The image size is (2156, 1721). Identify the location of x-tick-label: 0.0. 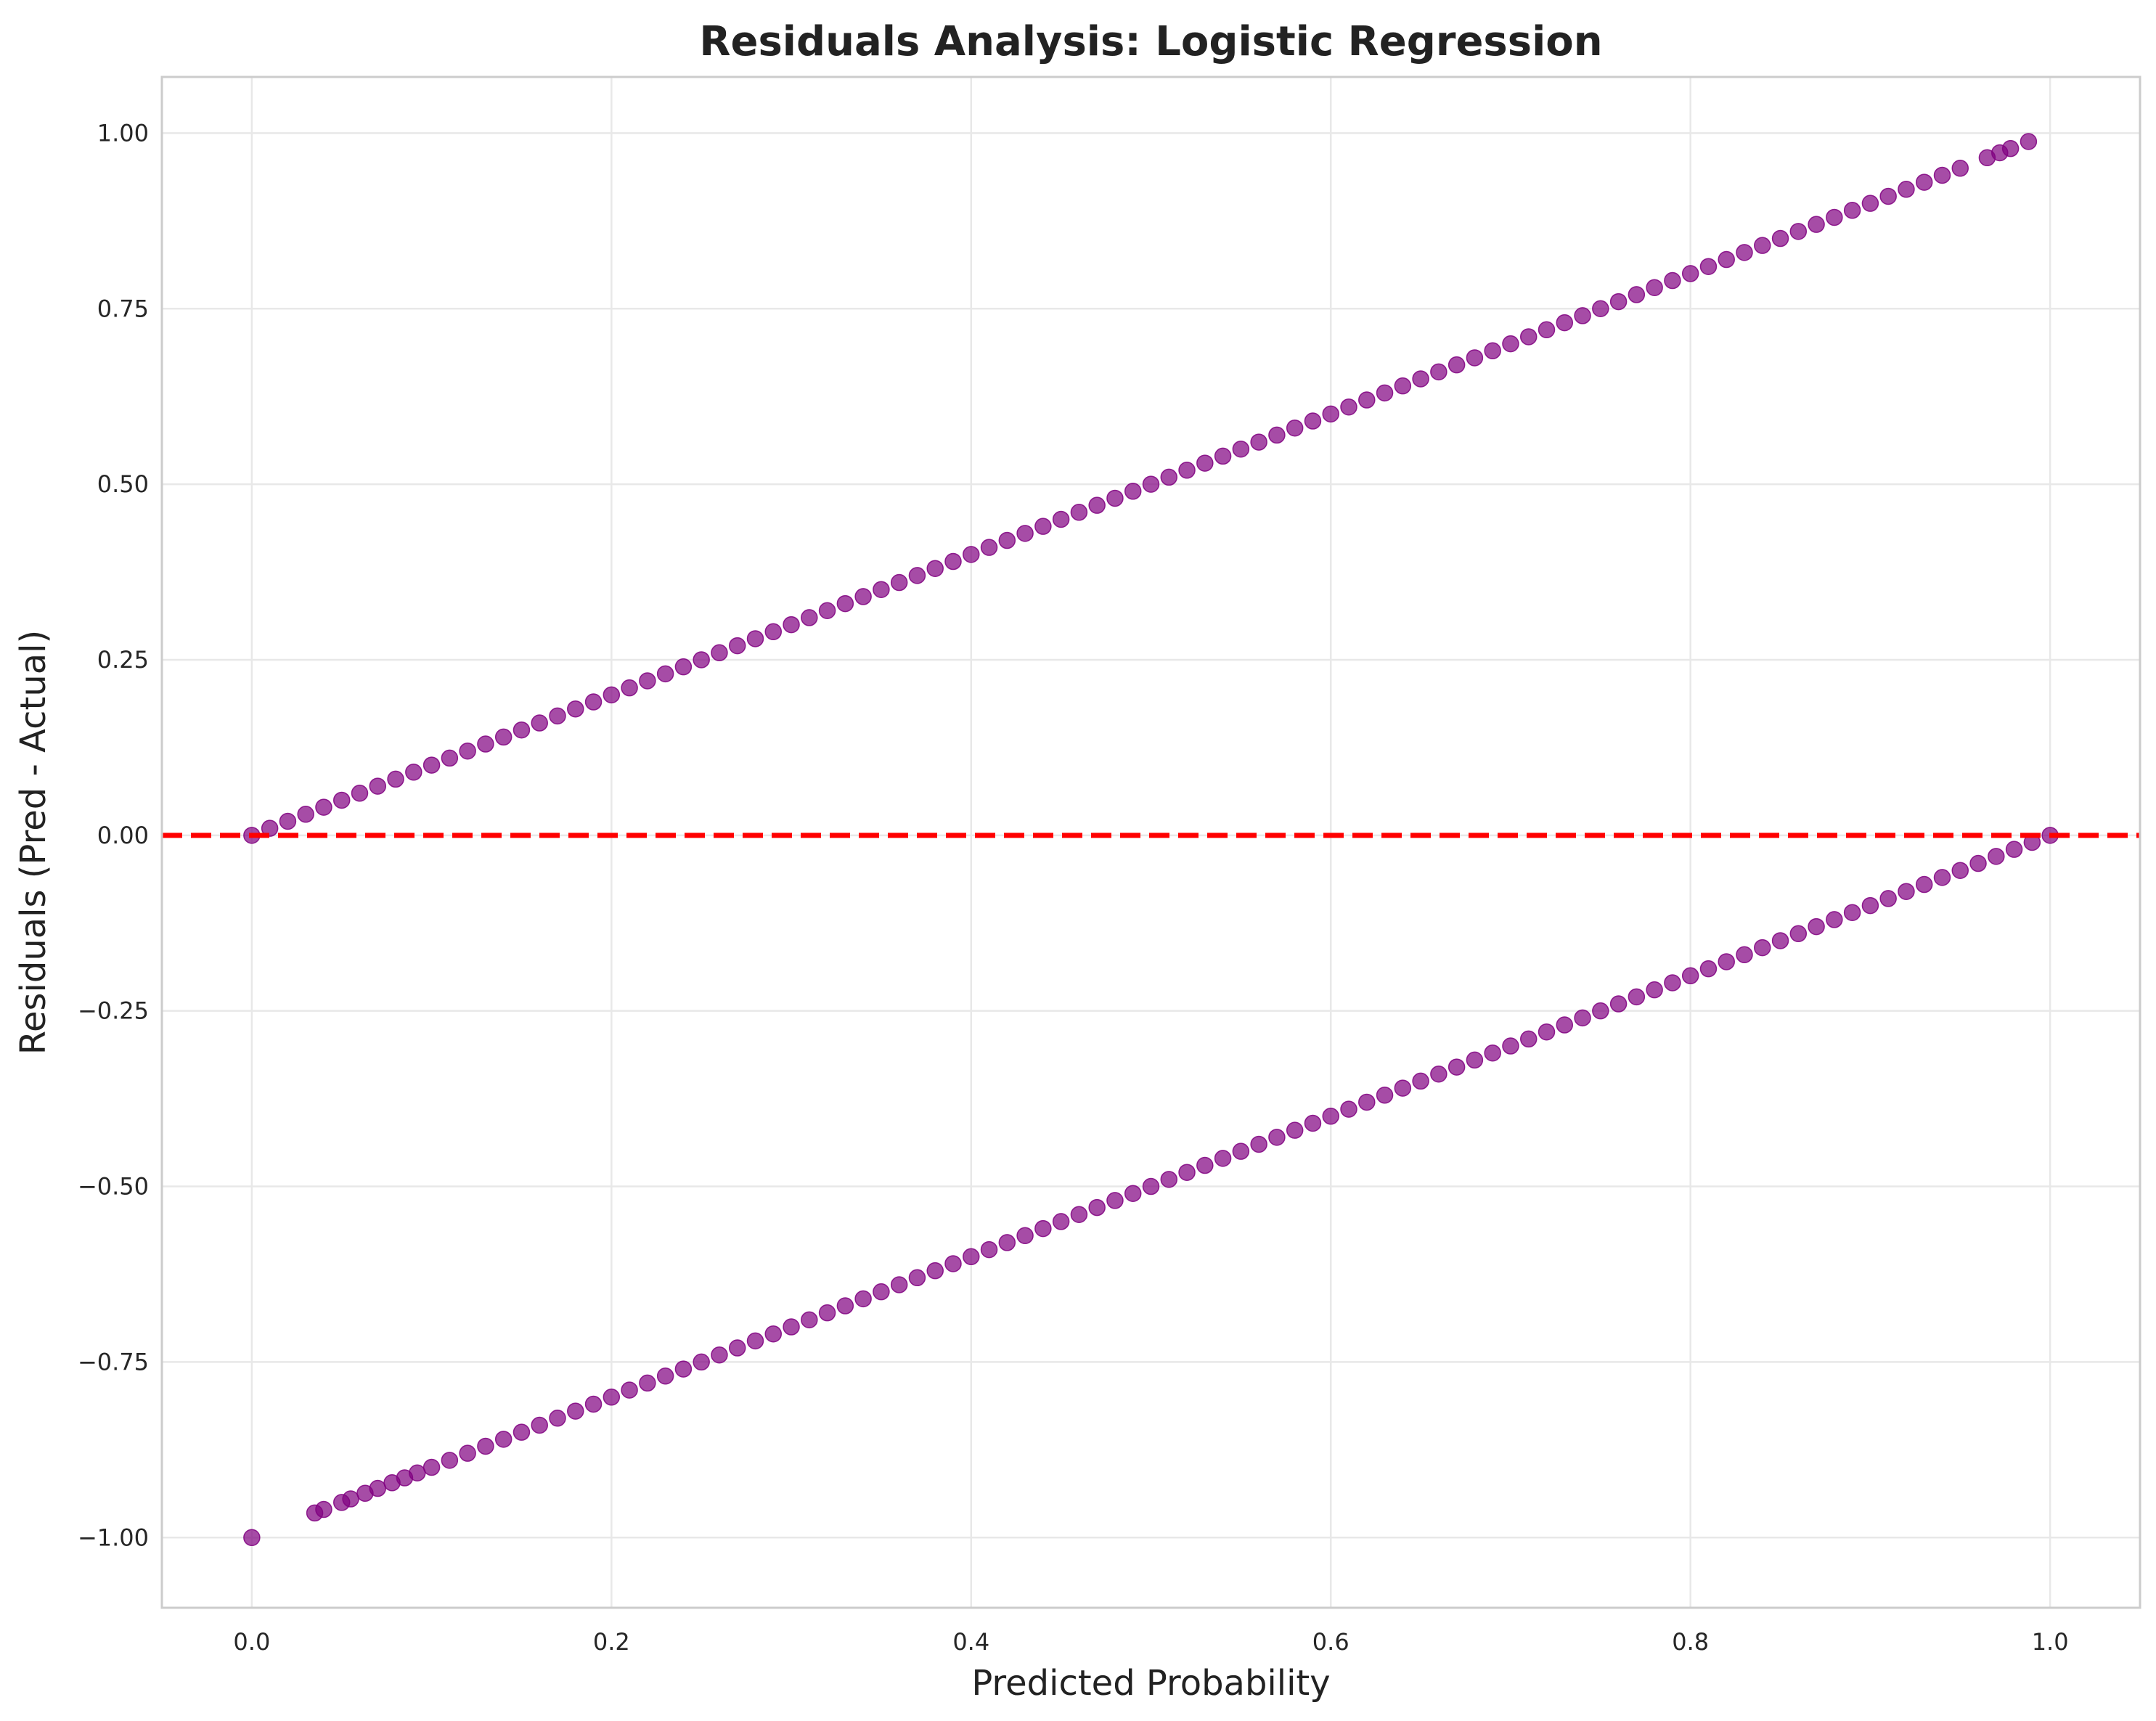
(252, 1642).